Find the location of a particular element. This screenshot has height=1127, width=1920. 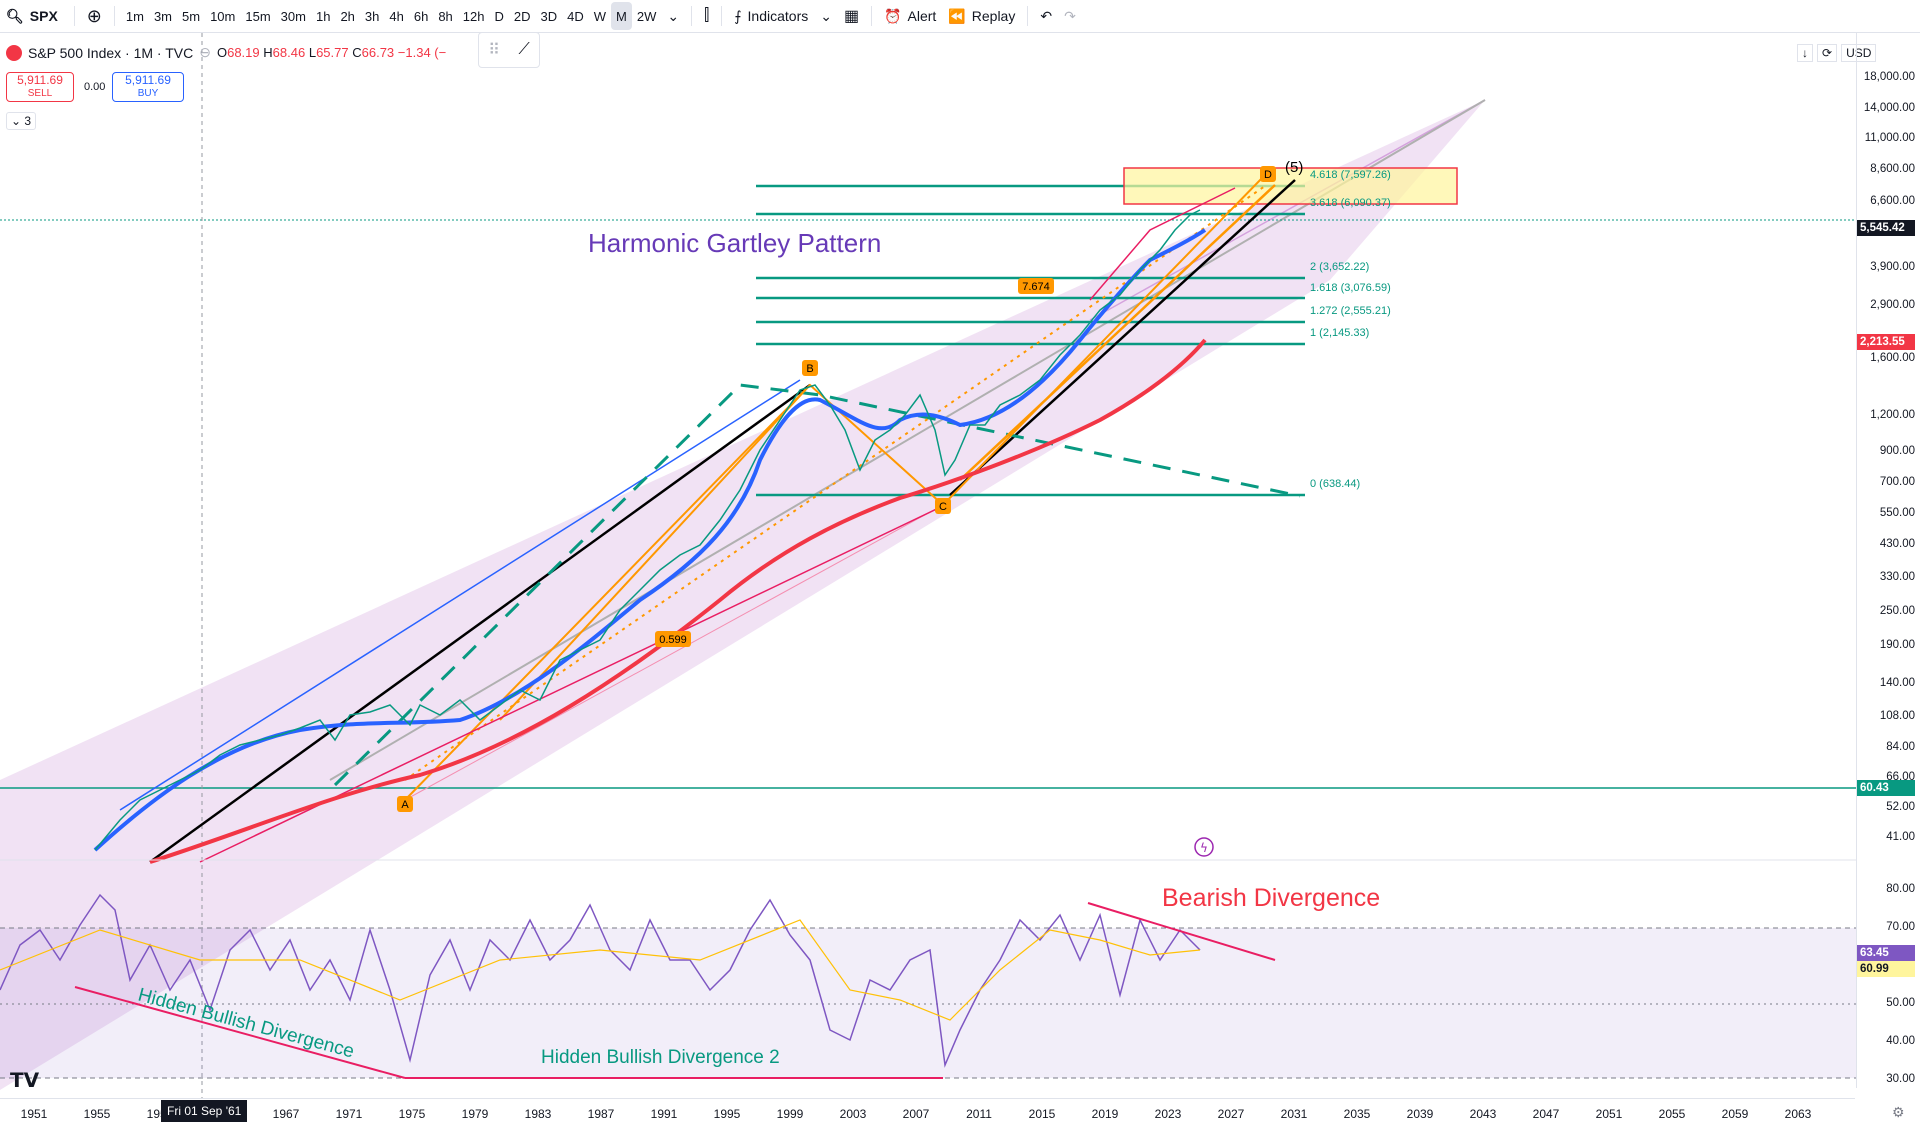

point-b-label: B is located at coordinates (809, 369).